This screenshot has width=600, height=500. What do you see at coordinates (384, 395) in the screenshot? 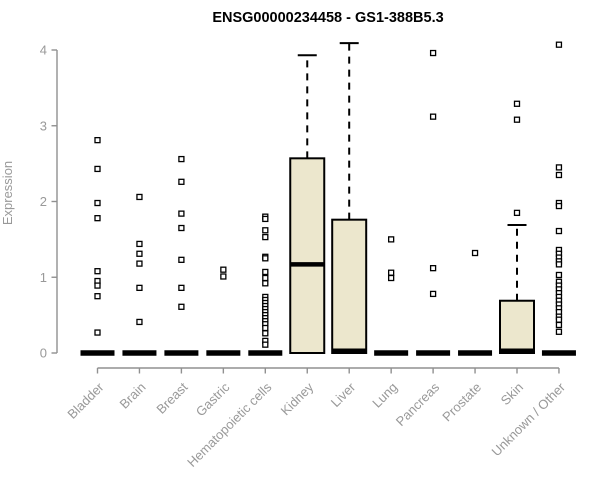
I see `x-axis-label-lung: Lung` at bounding box center [384, 395].